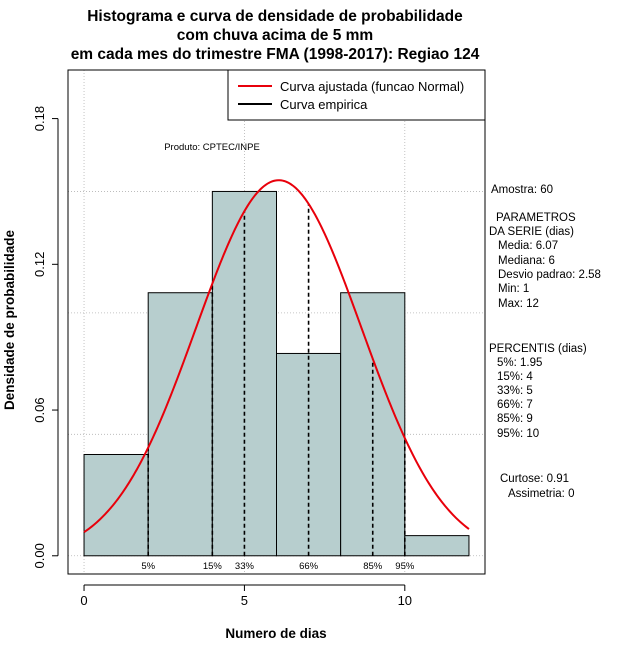 The height and width of the screenshot is (660, 640). What do you see at coordinates (39, 264) in the screenshot?
I see `y-tick-label-2: 0.12` at bounding box center [39, 264].